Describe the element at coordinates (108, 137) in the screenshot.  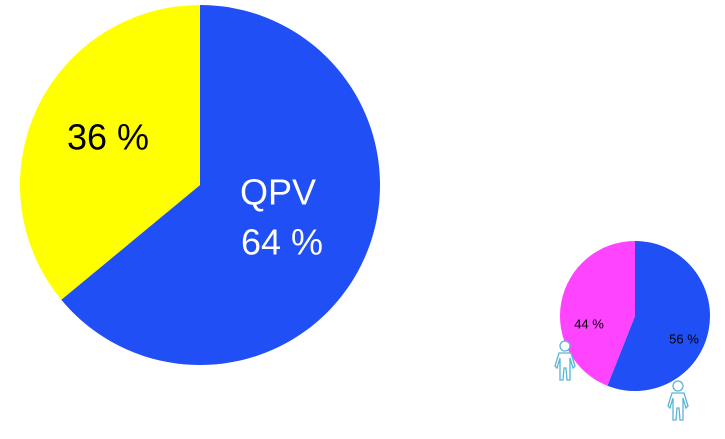
I see `value-label: 36 %` at that location.